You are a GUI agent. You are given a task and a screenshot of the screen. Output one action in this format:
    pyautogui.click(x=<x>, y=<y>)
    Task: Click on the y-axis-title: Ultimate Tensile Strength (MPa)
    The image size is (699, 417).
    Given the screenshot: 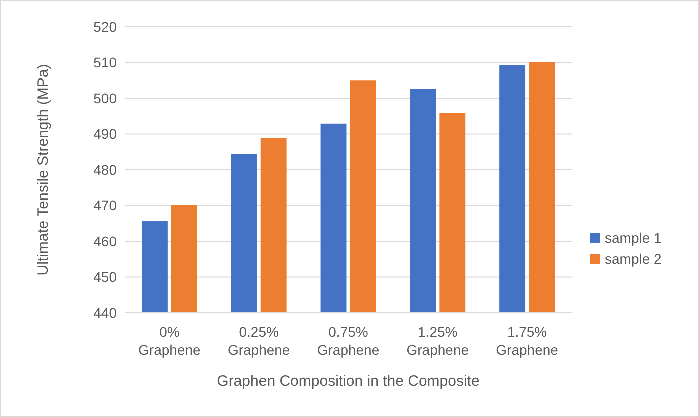 What is the action you would take?
    pyautogui.click(x=43, y=170)
    